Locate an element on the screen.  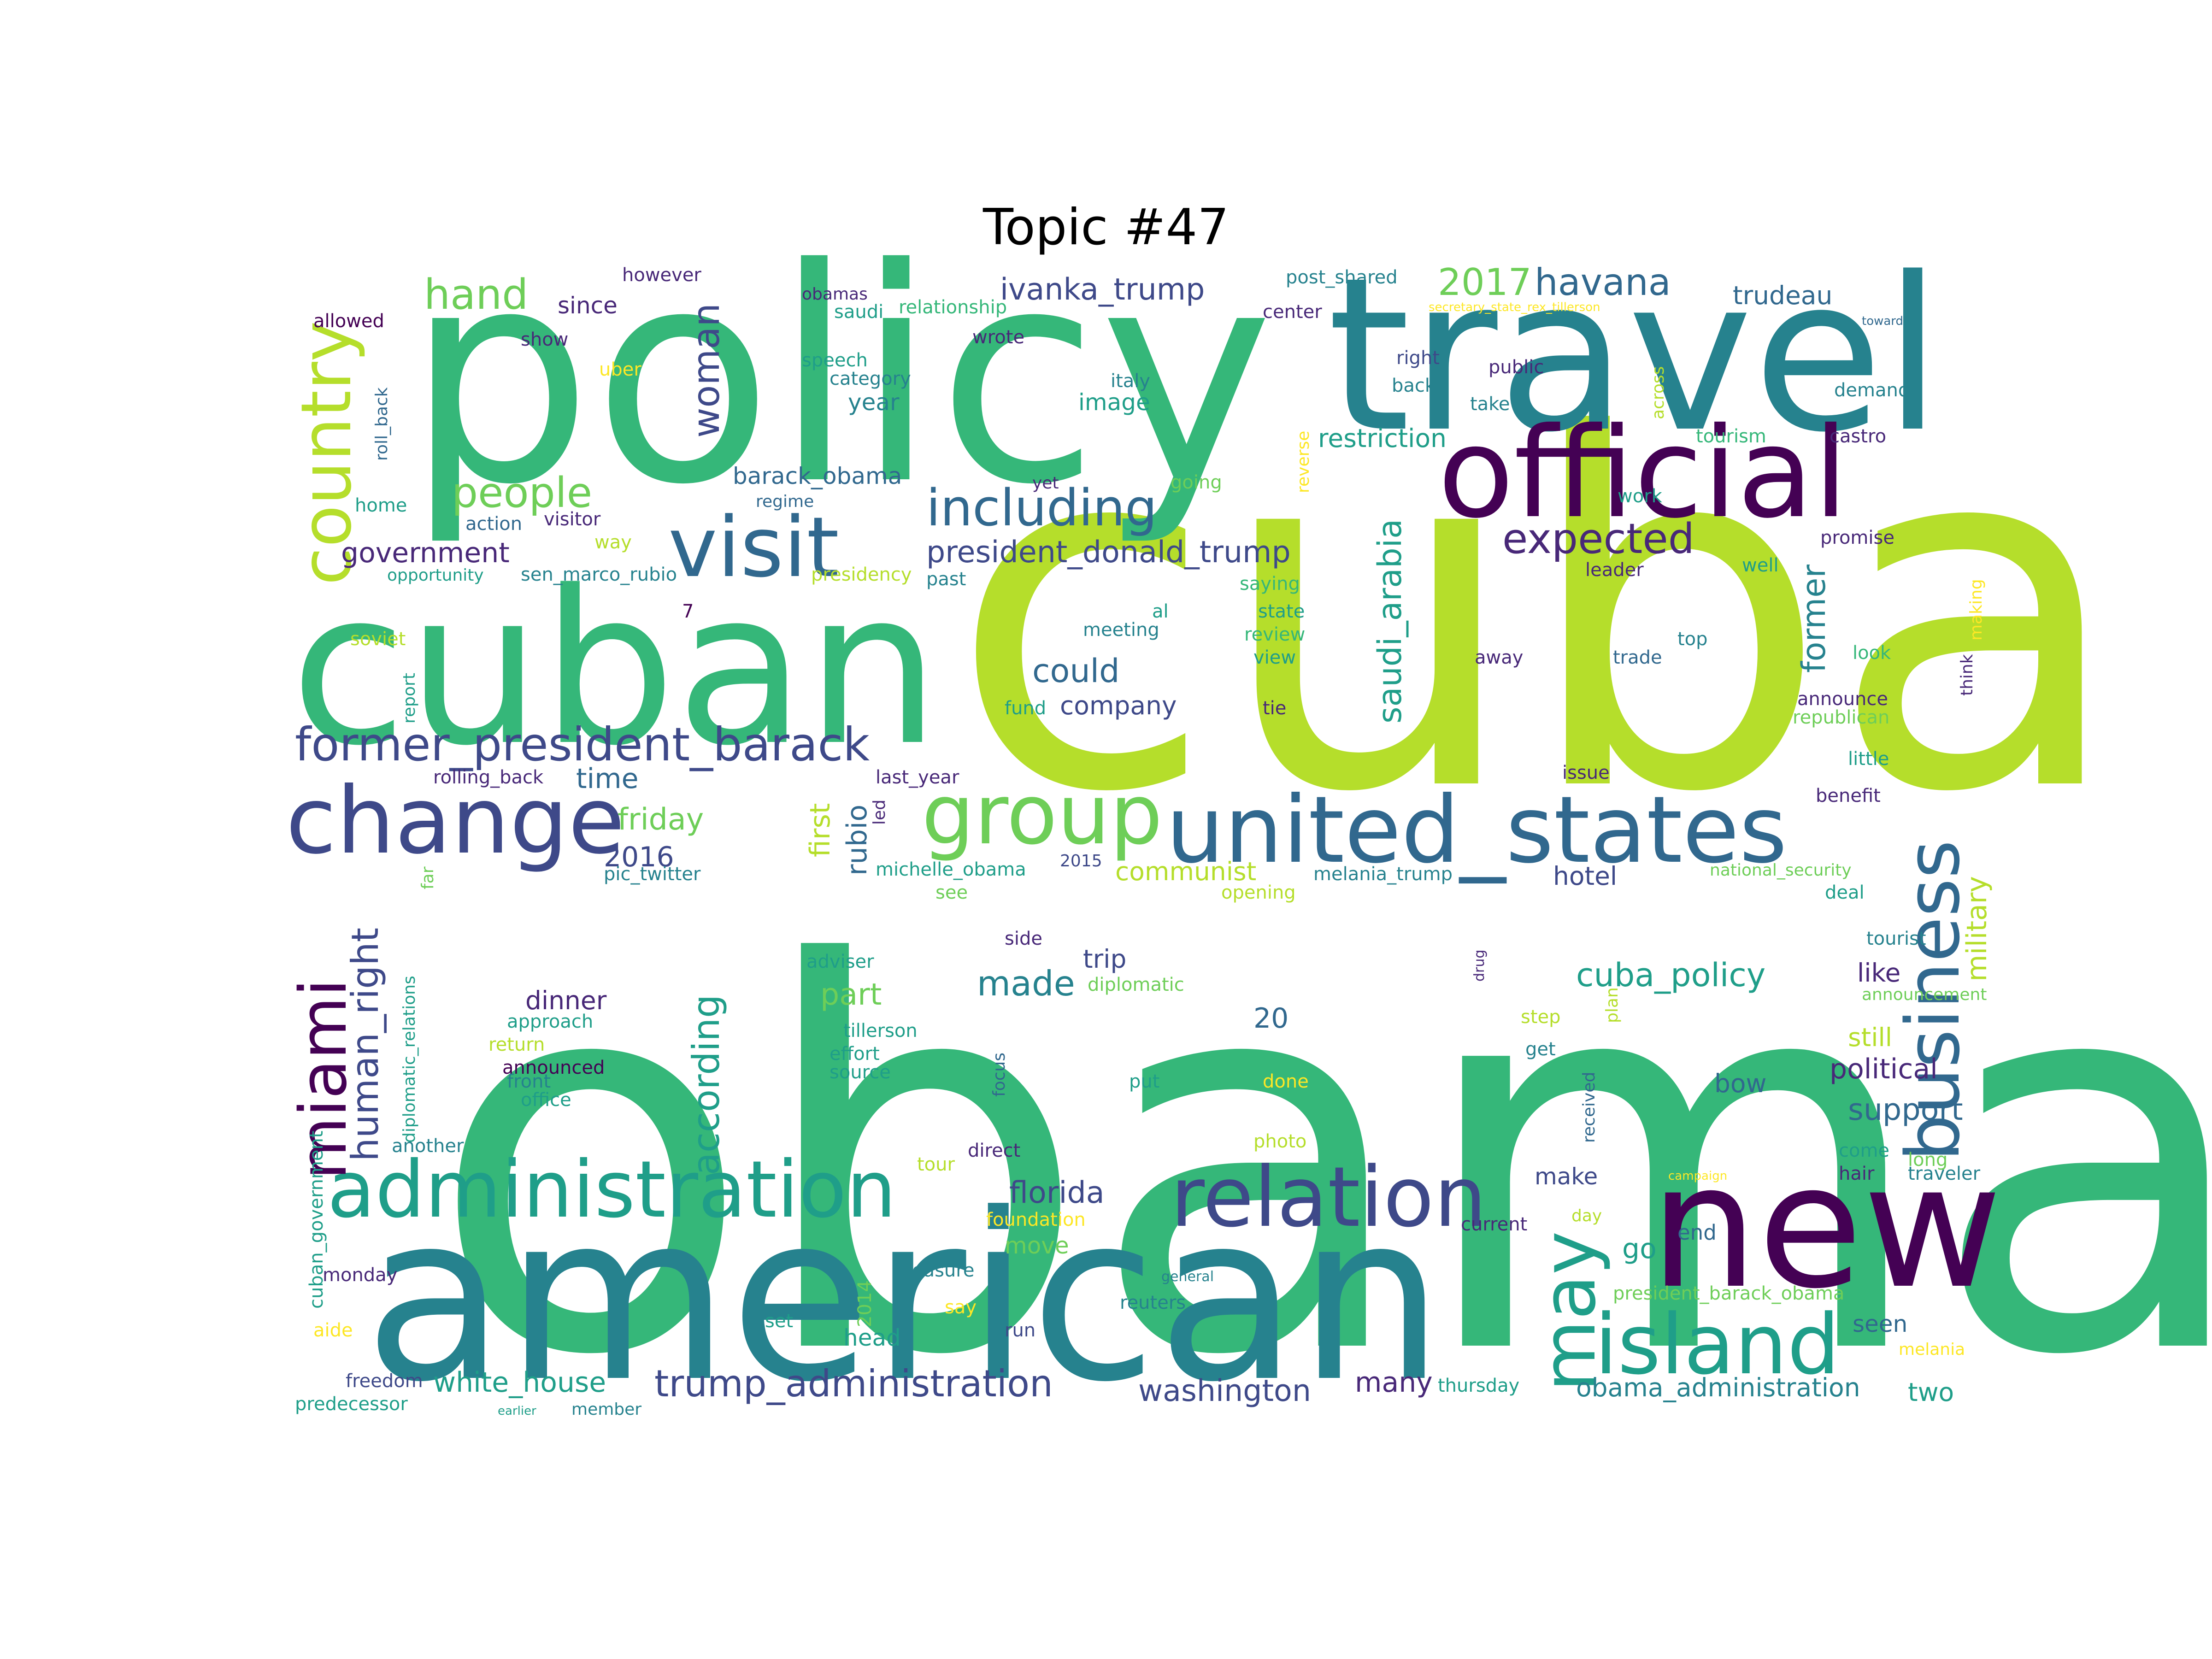
word-hotel: hotel is located at coordinates (1585, 876).